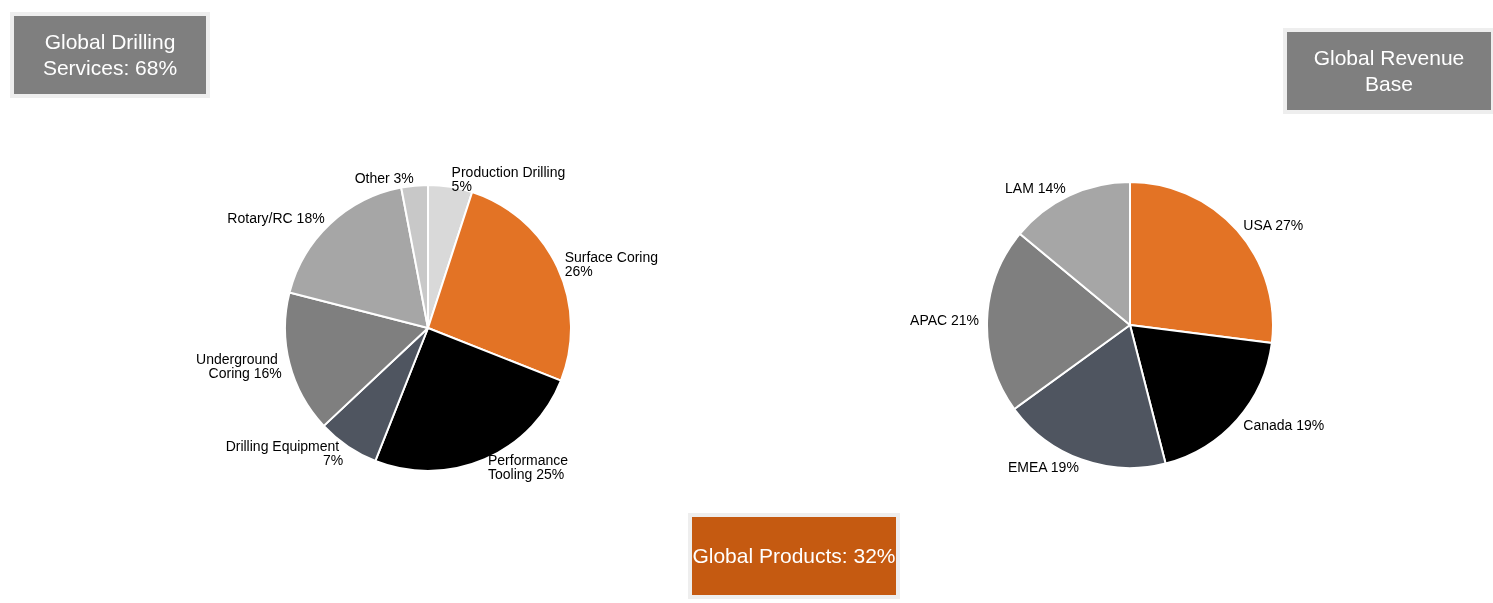 This screenshot has height=603, width=1493. I want to click on data-label: 5%, so click(461, 185).